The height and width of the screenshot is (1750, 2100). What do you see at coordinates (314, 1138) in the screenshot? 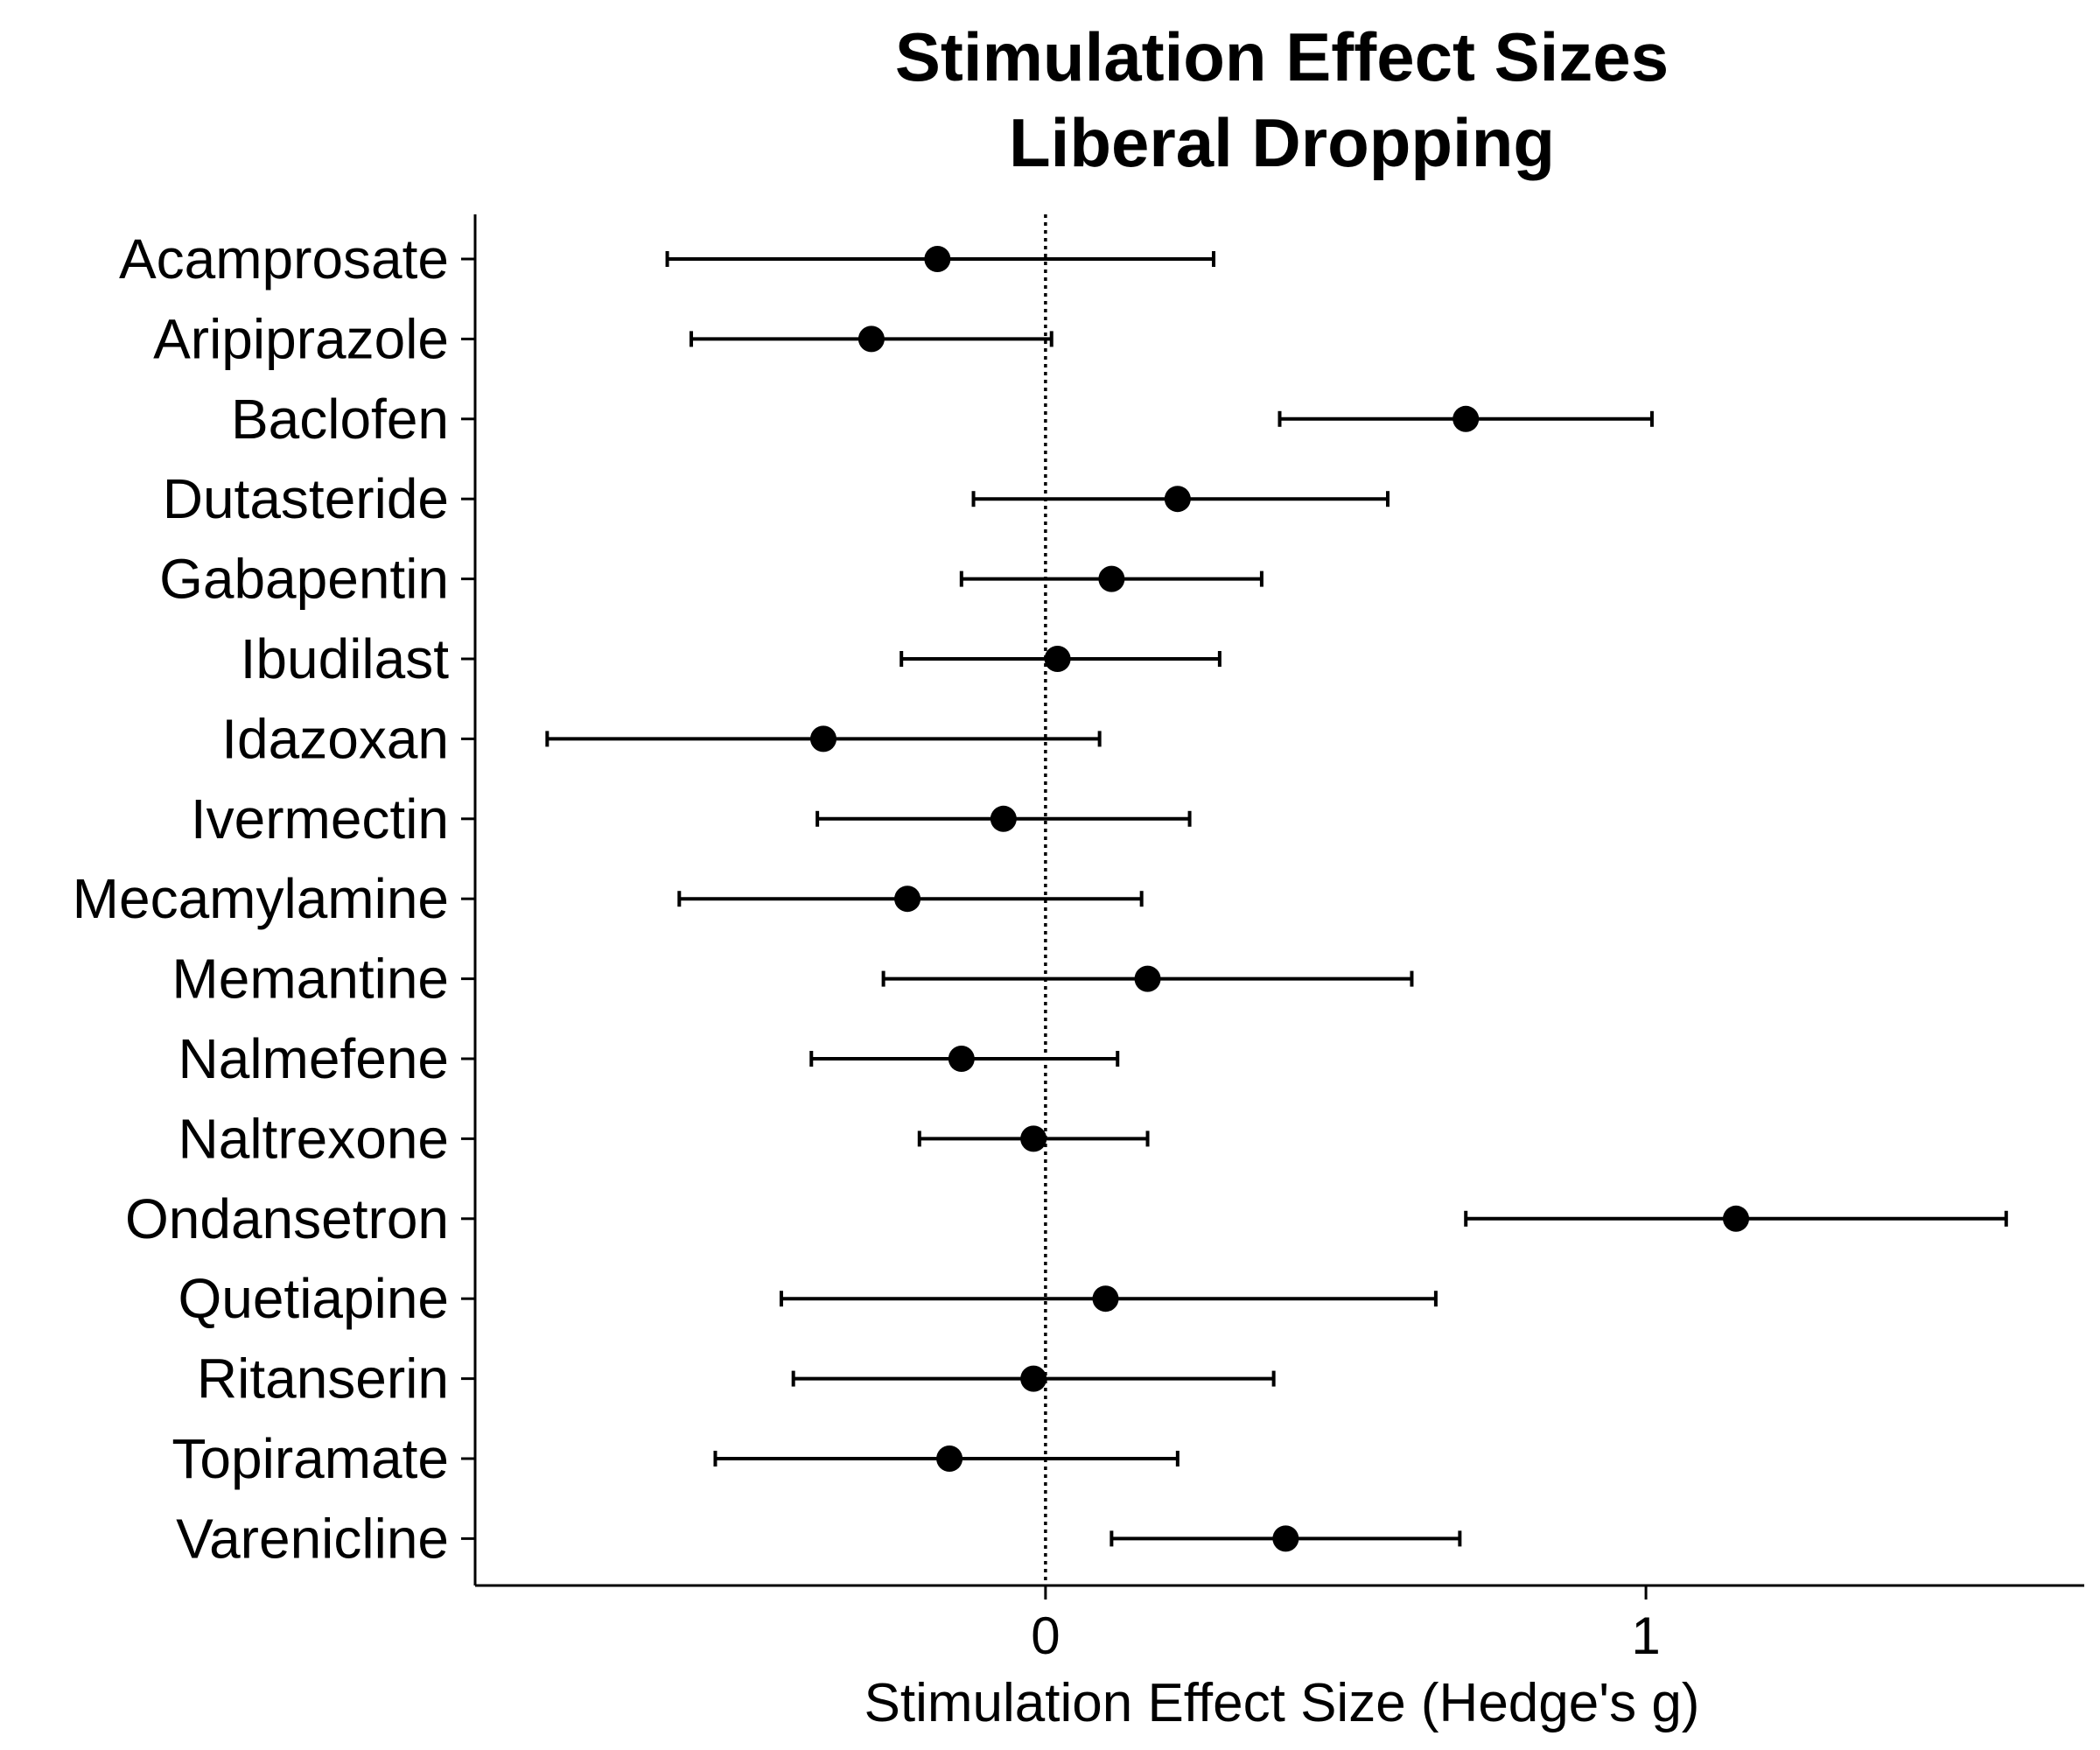
I see `y-tick-label-naltrexone: Naltrexone` at bounding box center [314, 1138].